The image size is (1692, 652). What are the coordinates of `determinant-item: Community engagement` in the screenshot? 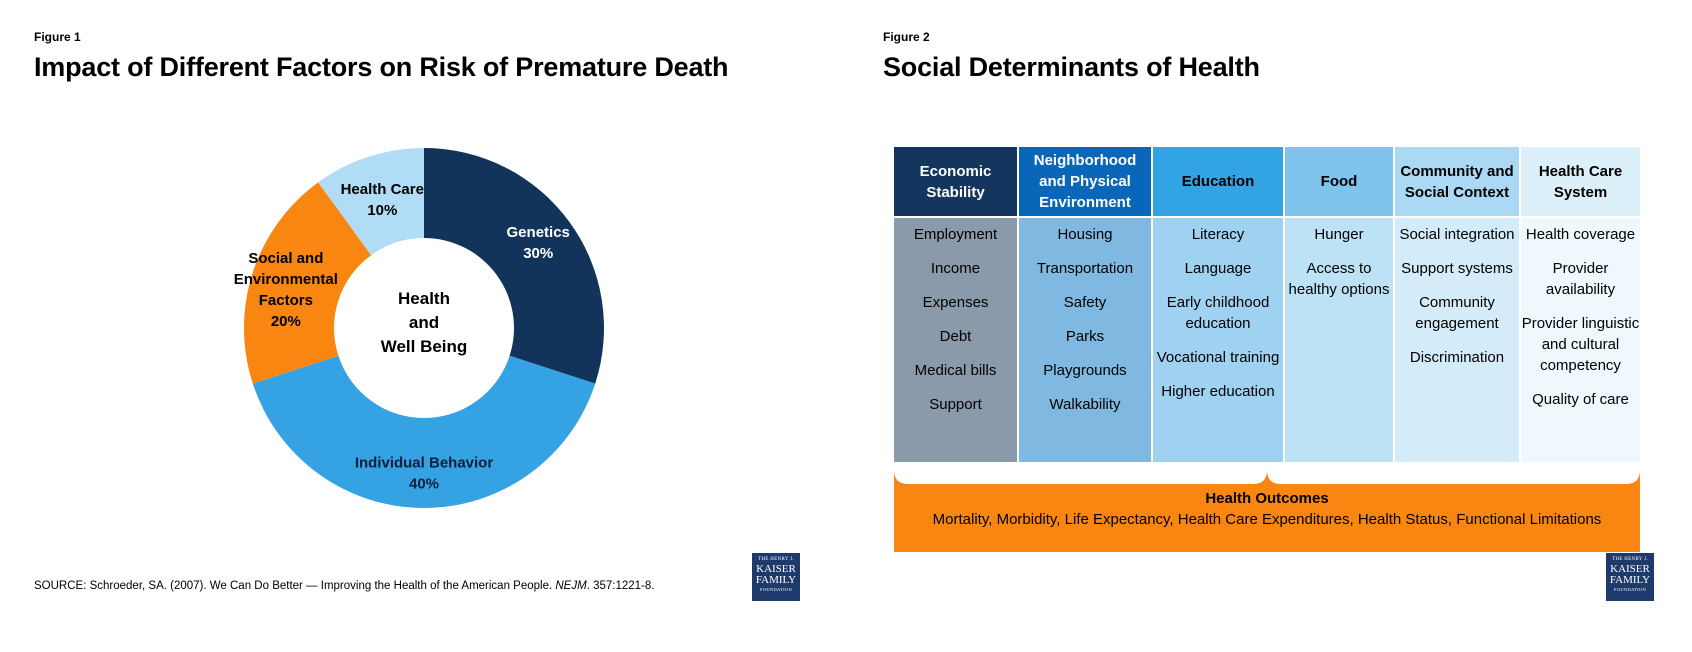 It's located at (1457, 313).